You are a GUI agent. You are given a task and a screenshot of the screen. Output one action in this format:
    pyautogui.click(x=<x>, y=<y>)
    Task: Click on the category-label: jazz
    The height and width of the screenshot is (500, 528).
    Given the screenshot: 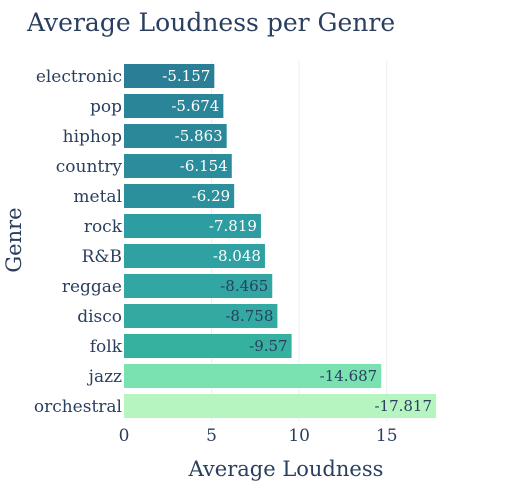 What is the action you would take?
    pyautogui.click(x=104, y=377)
    